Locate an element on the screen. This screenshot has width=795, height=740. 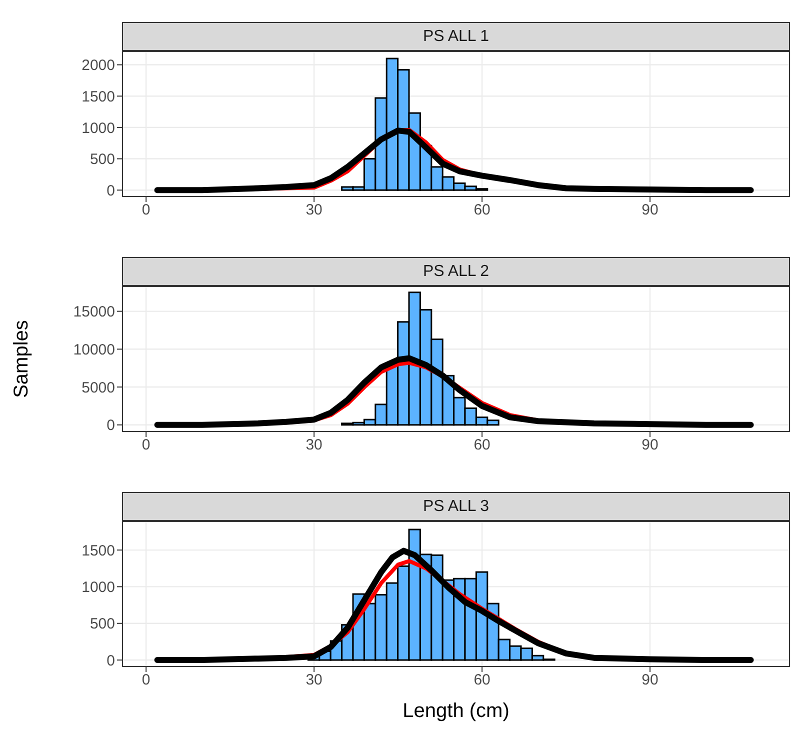
chart-title: PS ALL 1 is located at coordinates (456, 36).